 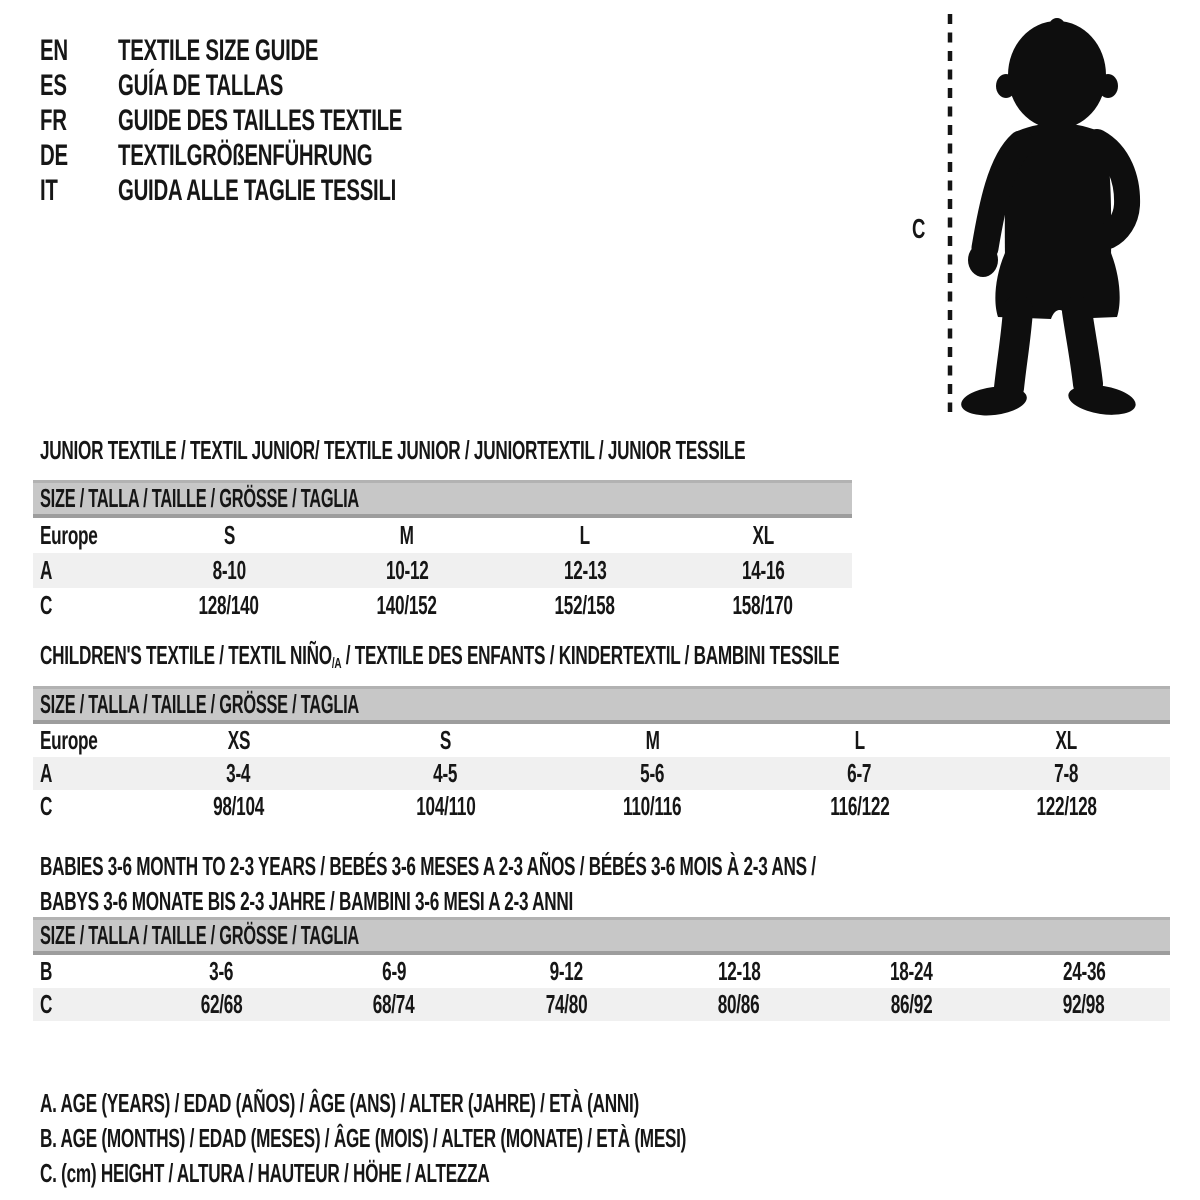 I want to click on baby-figure, so click(x=1035, y=215).